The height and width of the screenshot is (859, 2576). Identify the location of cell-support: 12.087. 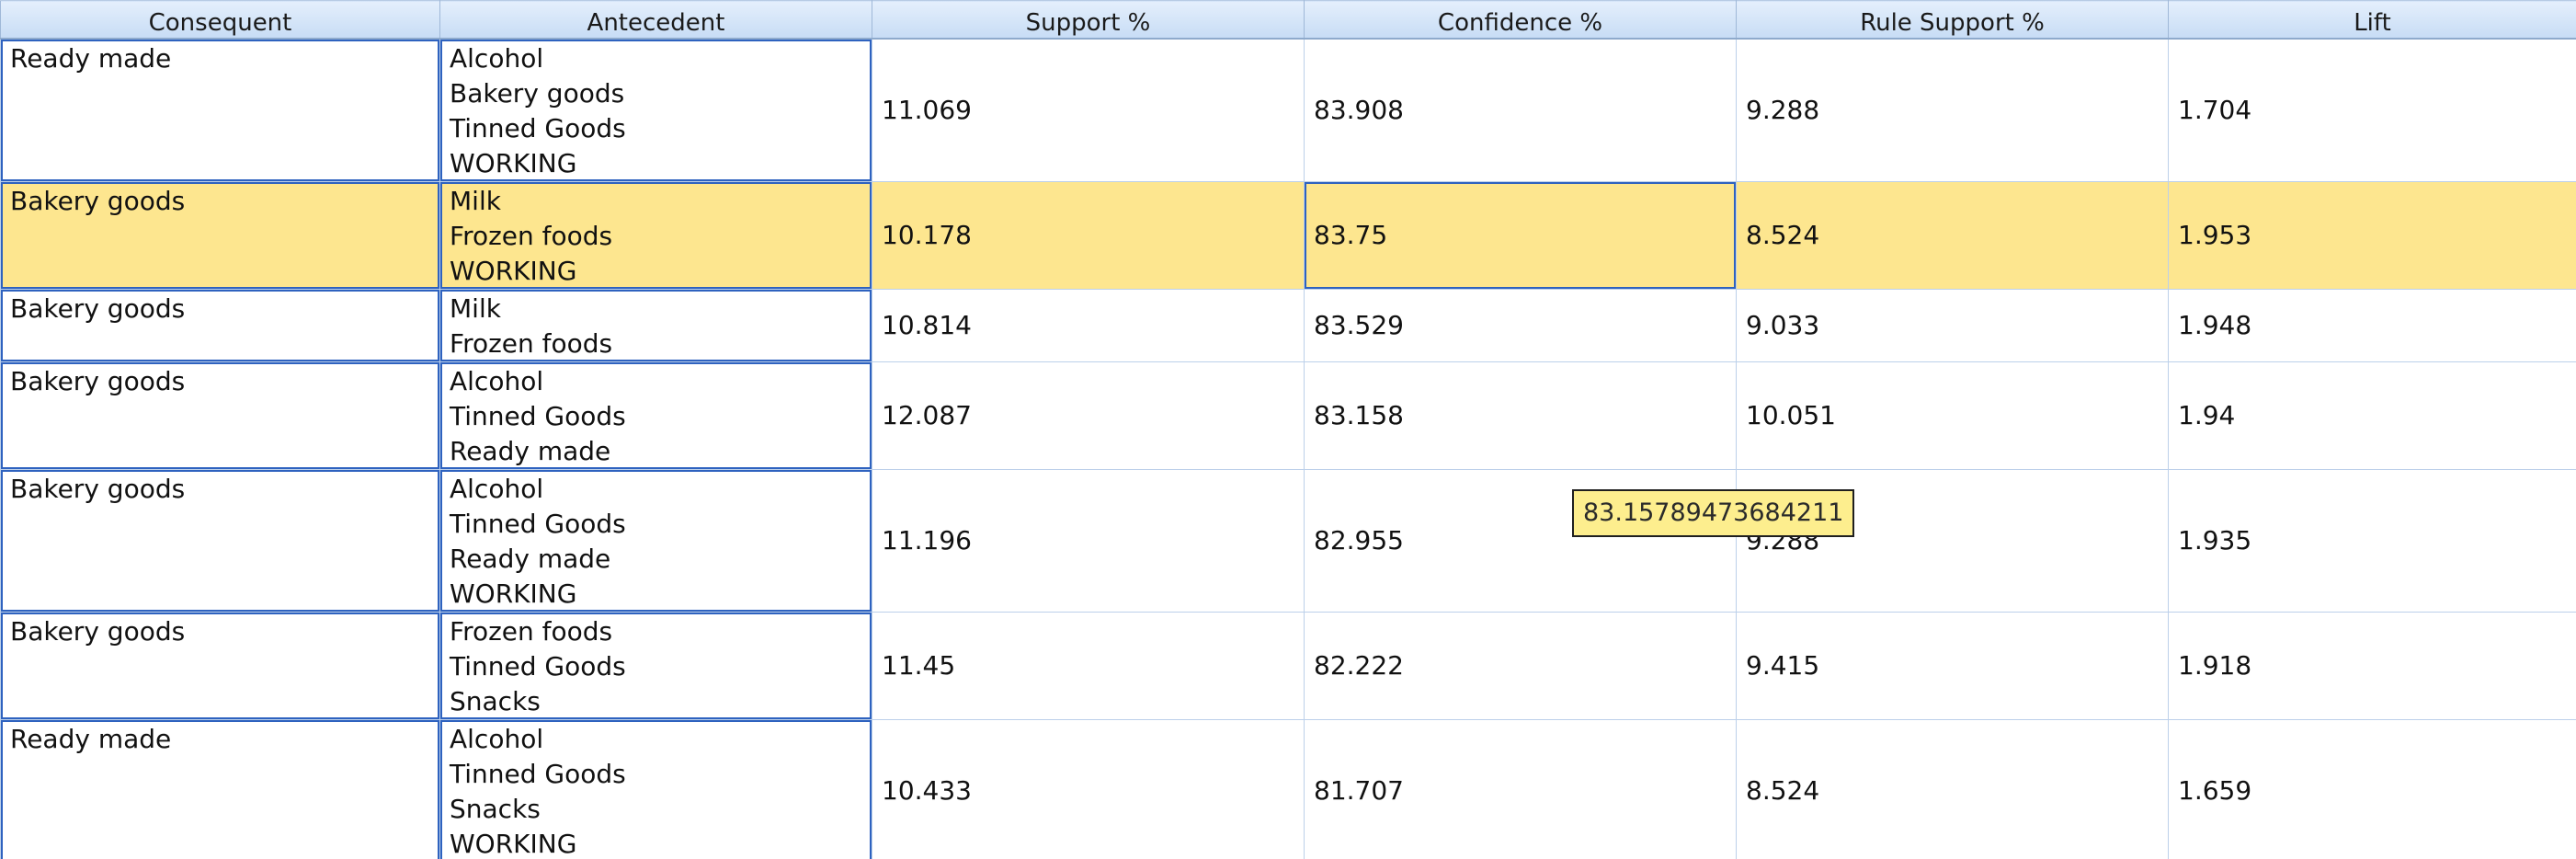
(1088, 415).